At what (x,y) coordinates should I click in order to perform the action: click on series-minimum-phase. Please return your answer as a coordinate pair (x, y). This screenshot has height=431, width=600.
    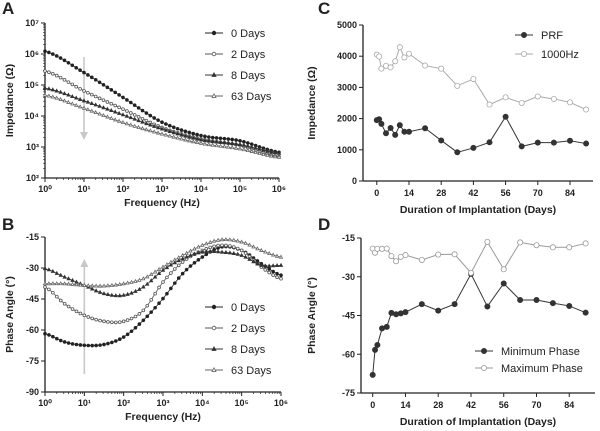
    Looking at the image, I should click on (479, 324).